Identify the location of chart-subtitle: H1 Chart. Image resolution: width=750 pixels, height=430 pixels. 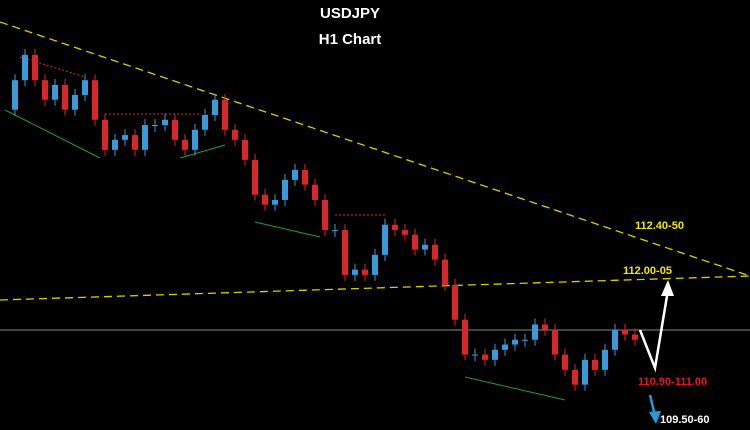
(350, 39).